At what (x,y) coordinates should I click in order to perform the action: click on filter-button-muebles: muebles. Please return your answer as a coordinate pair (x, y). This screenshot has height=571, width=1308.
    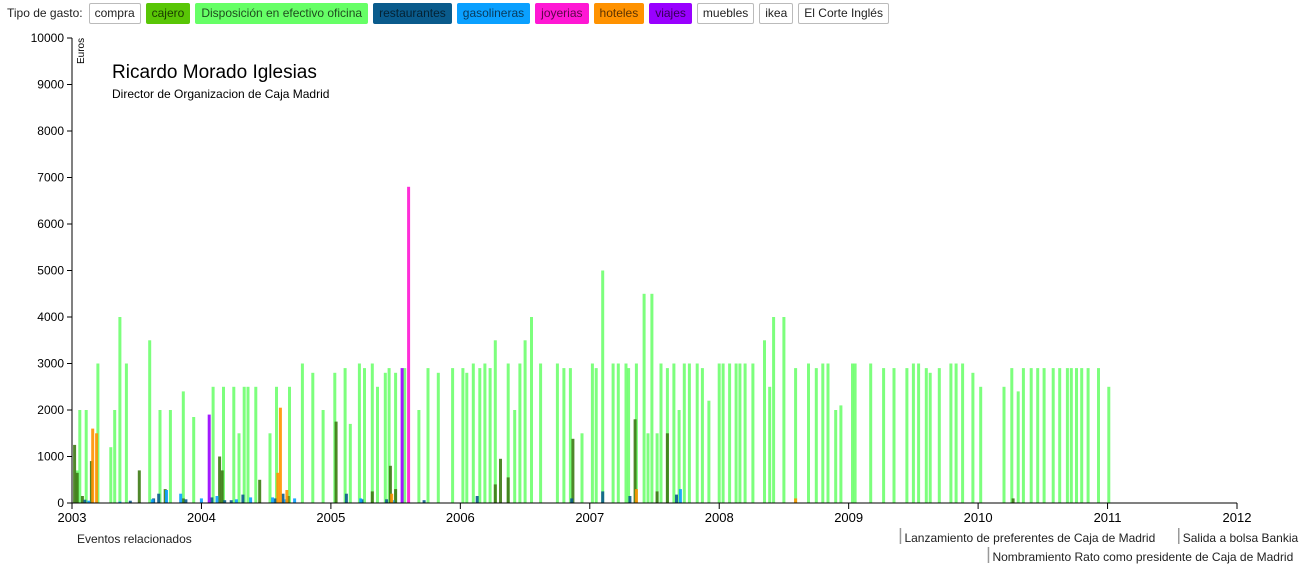
    Looking at the image, I should click on (725, 13).